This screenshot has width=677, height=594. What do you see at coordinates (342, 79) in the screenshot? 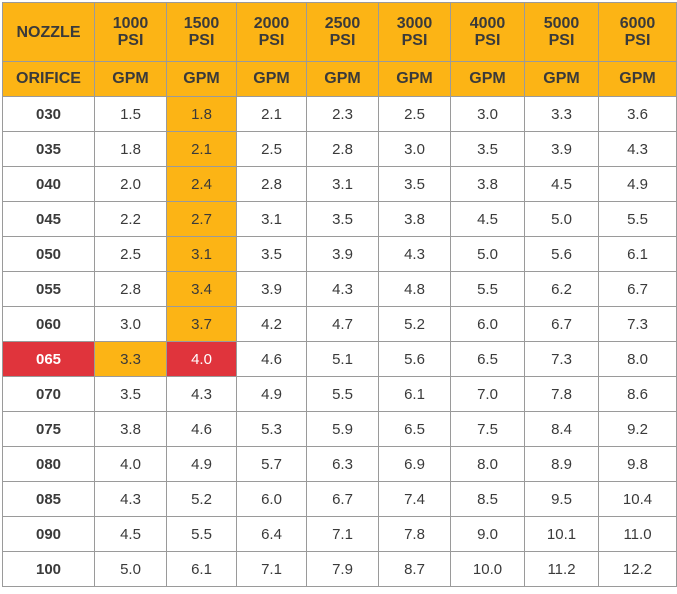
I see `header-gpm-4: GPM` at bounding box center [342, 79].